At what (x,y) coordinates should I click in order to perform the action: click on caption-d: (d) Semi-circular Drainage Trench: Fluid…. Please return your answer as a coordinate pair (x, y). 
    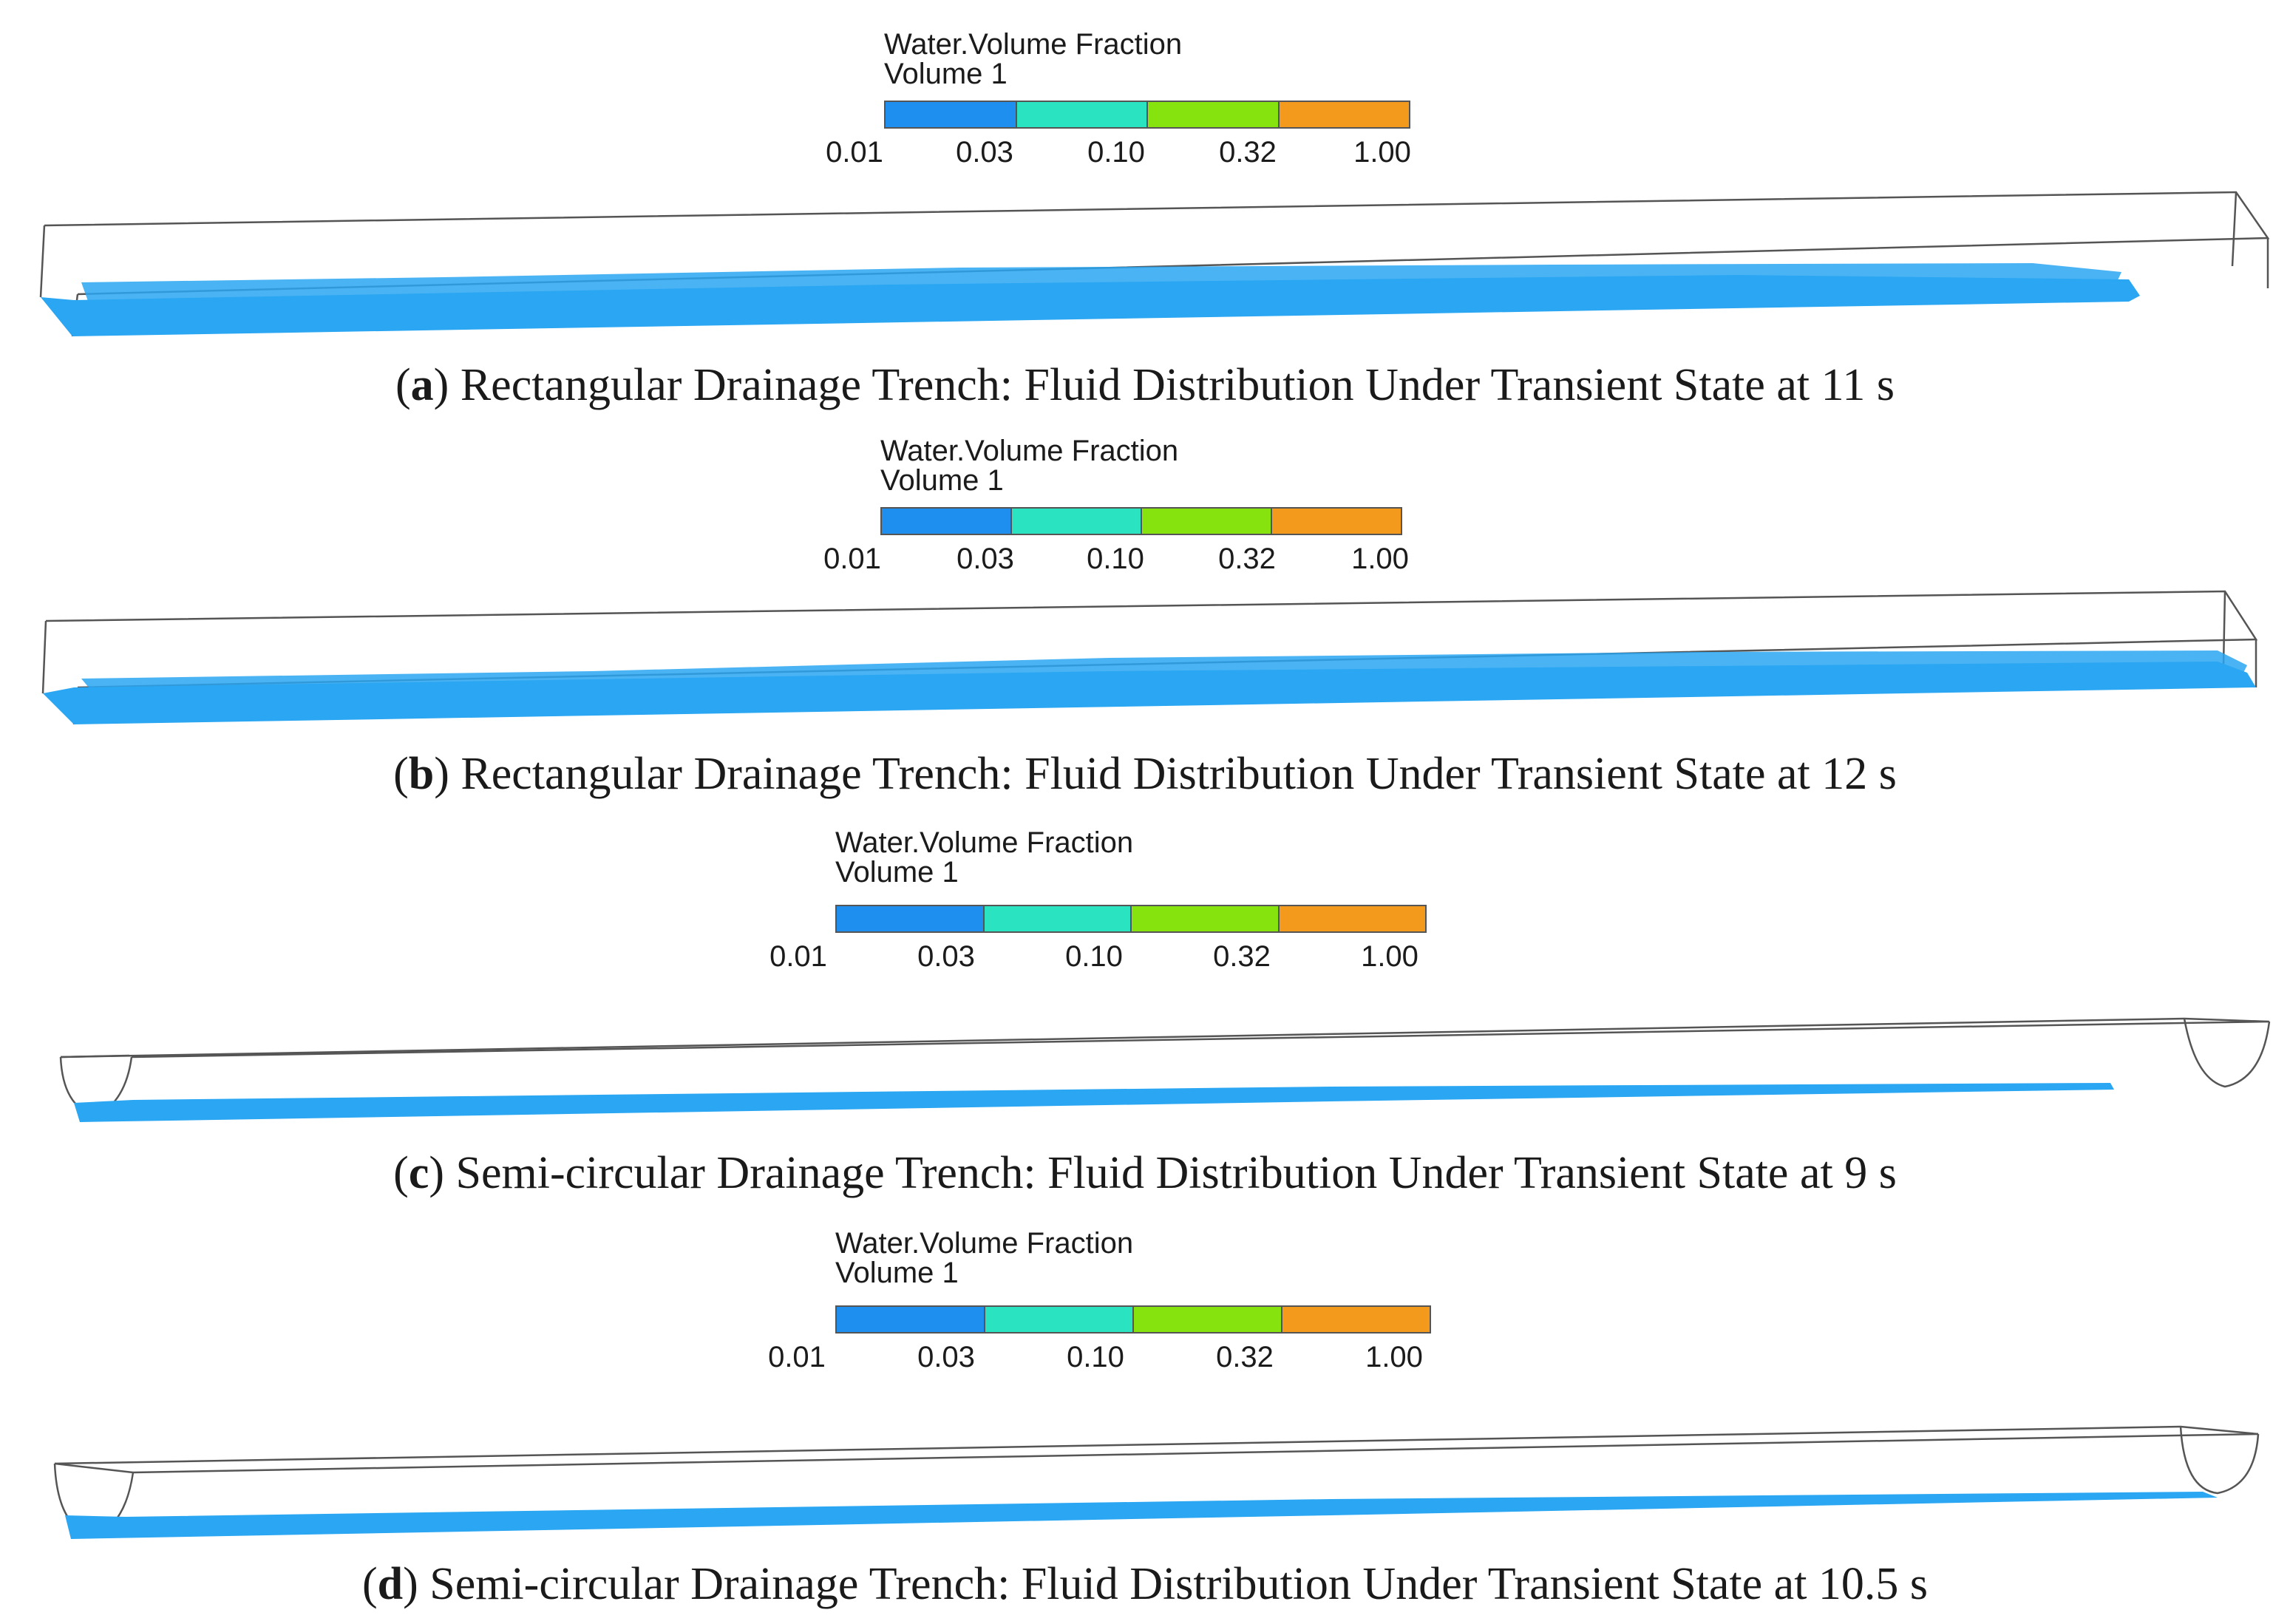
    Looking at the image, I should click on (1145, 1584).